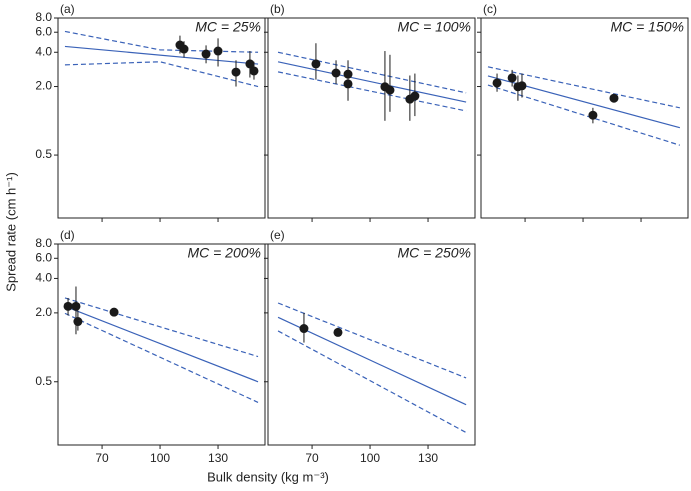 Image resolution: width=691 pixels, height=491 pixels. Describe the element at coordinates (434, 253) in the screenshot. I see `panel-title: MC = 250%` at that location.